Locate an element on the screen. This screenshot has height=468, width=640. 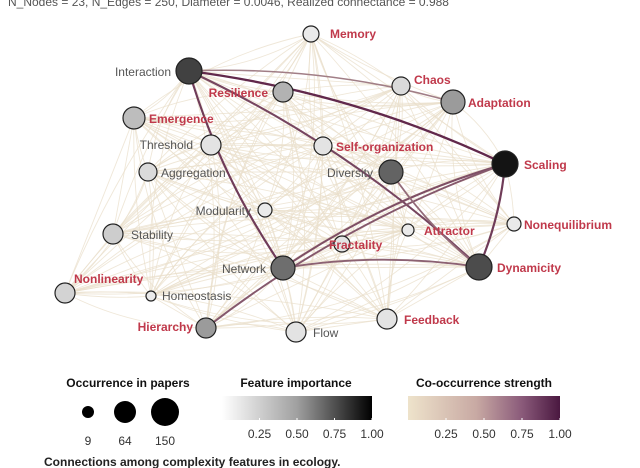
edge-diversity-dynamicity is located at coordinates (435, 219).